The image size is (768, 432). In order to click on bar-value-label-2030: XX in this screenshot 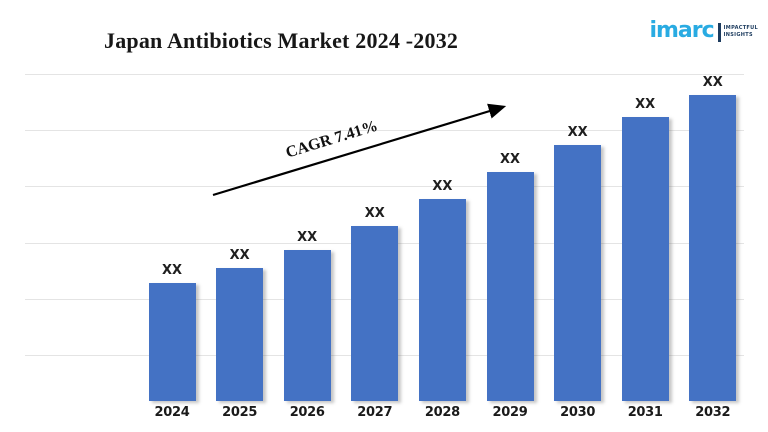, I will do `click(577, 132)`.